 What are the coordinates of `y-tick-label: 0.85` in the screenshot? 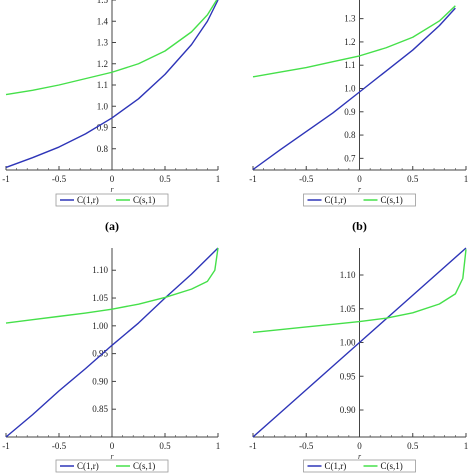 It's located at (100, 409).